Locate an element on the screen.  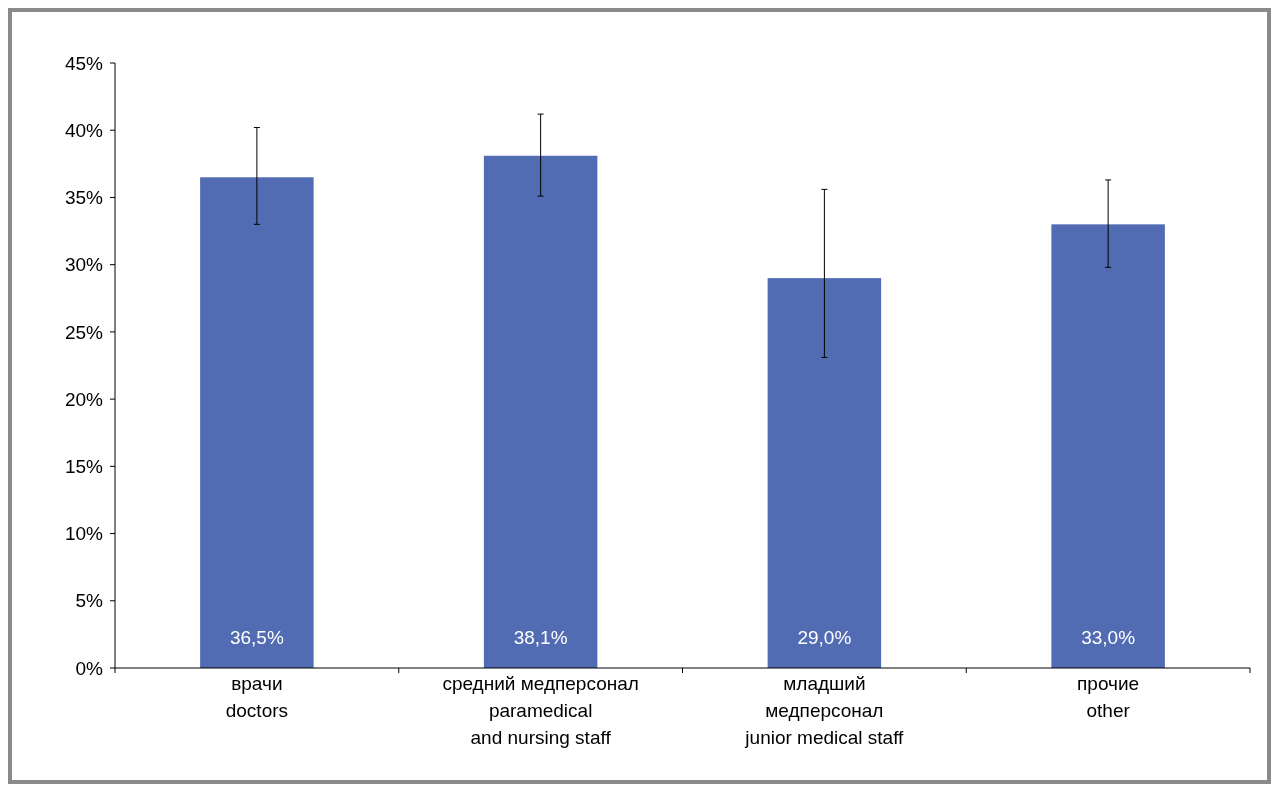
y-tick-label: 25% is located at coordinates (84, 332).